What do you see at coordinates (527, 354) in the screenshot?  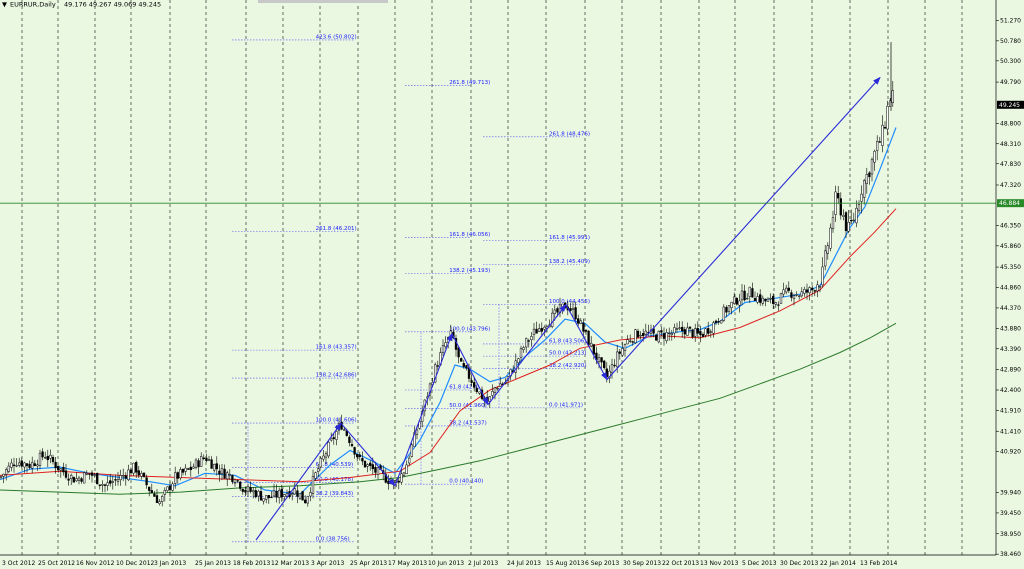 I see `trend-arrow` at bounding box center [527, 354].